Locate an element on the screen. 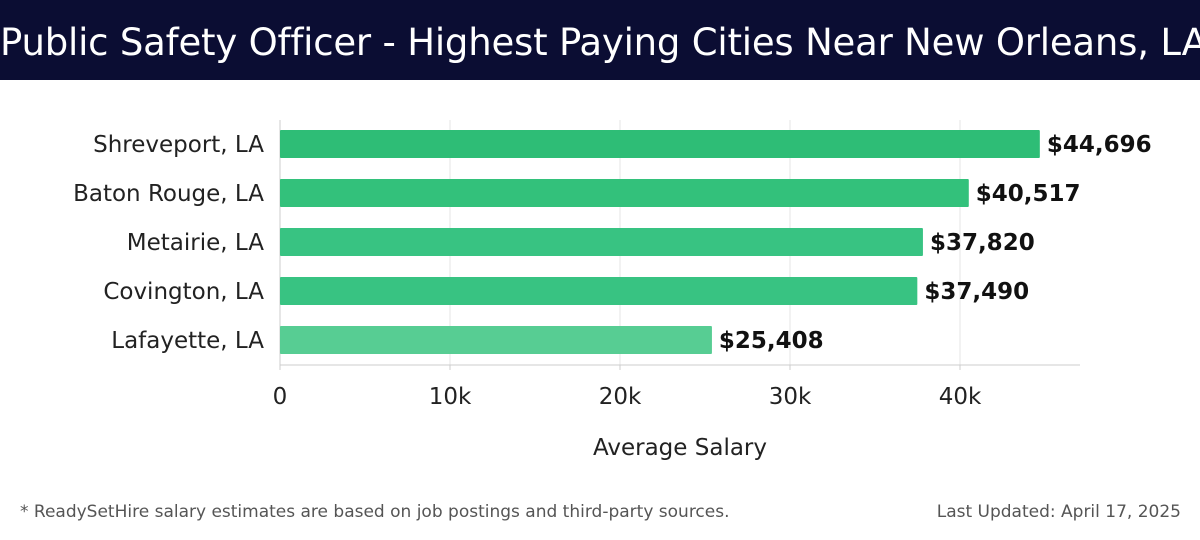 The height and width of the screenshot is (540, 1200). category-label: Covington, LA is located at coordinates (183, 292).